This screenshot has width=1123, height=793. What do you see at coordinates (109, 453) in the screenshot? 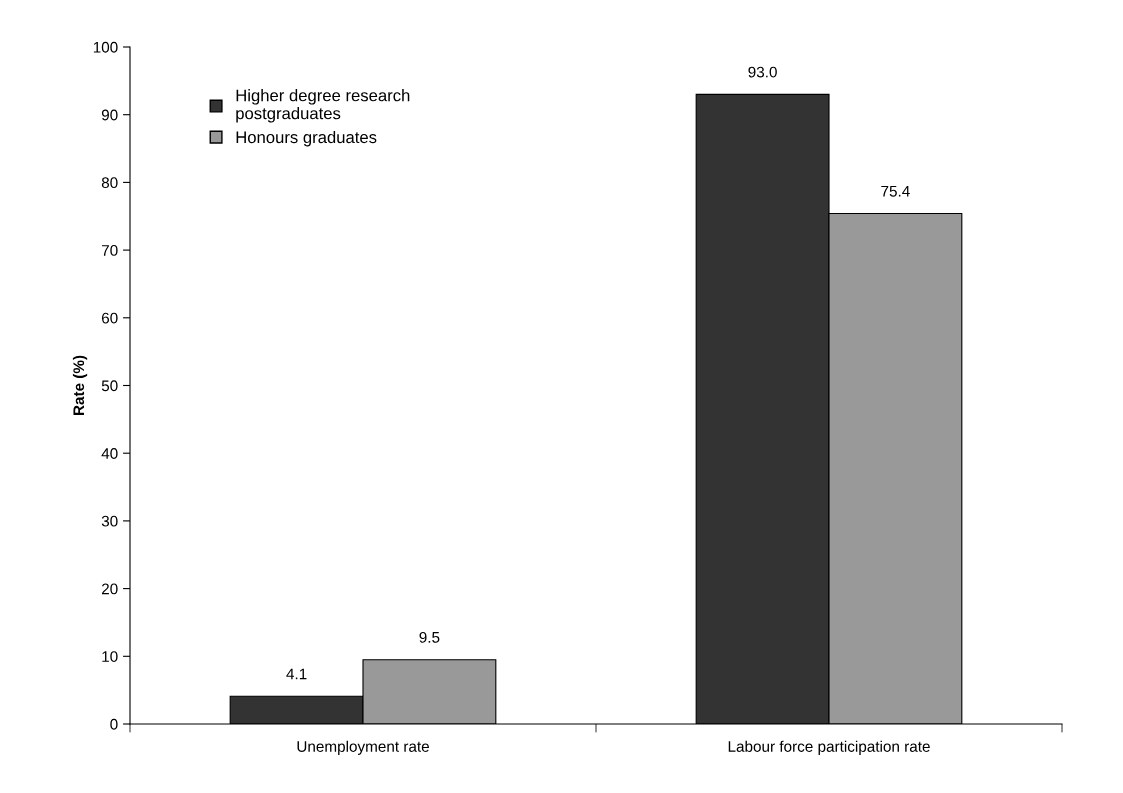
I see `y-tick-label: 40` at bounding box center [109, 453].